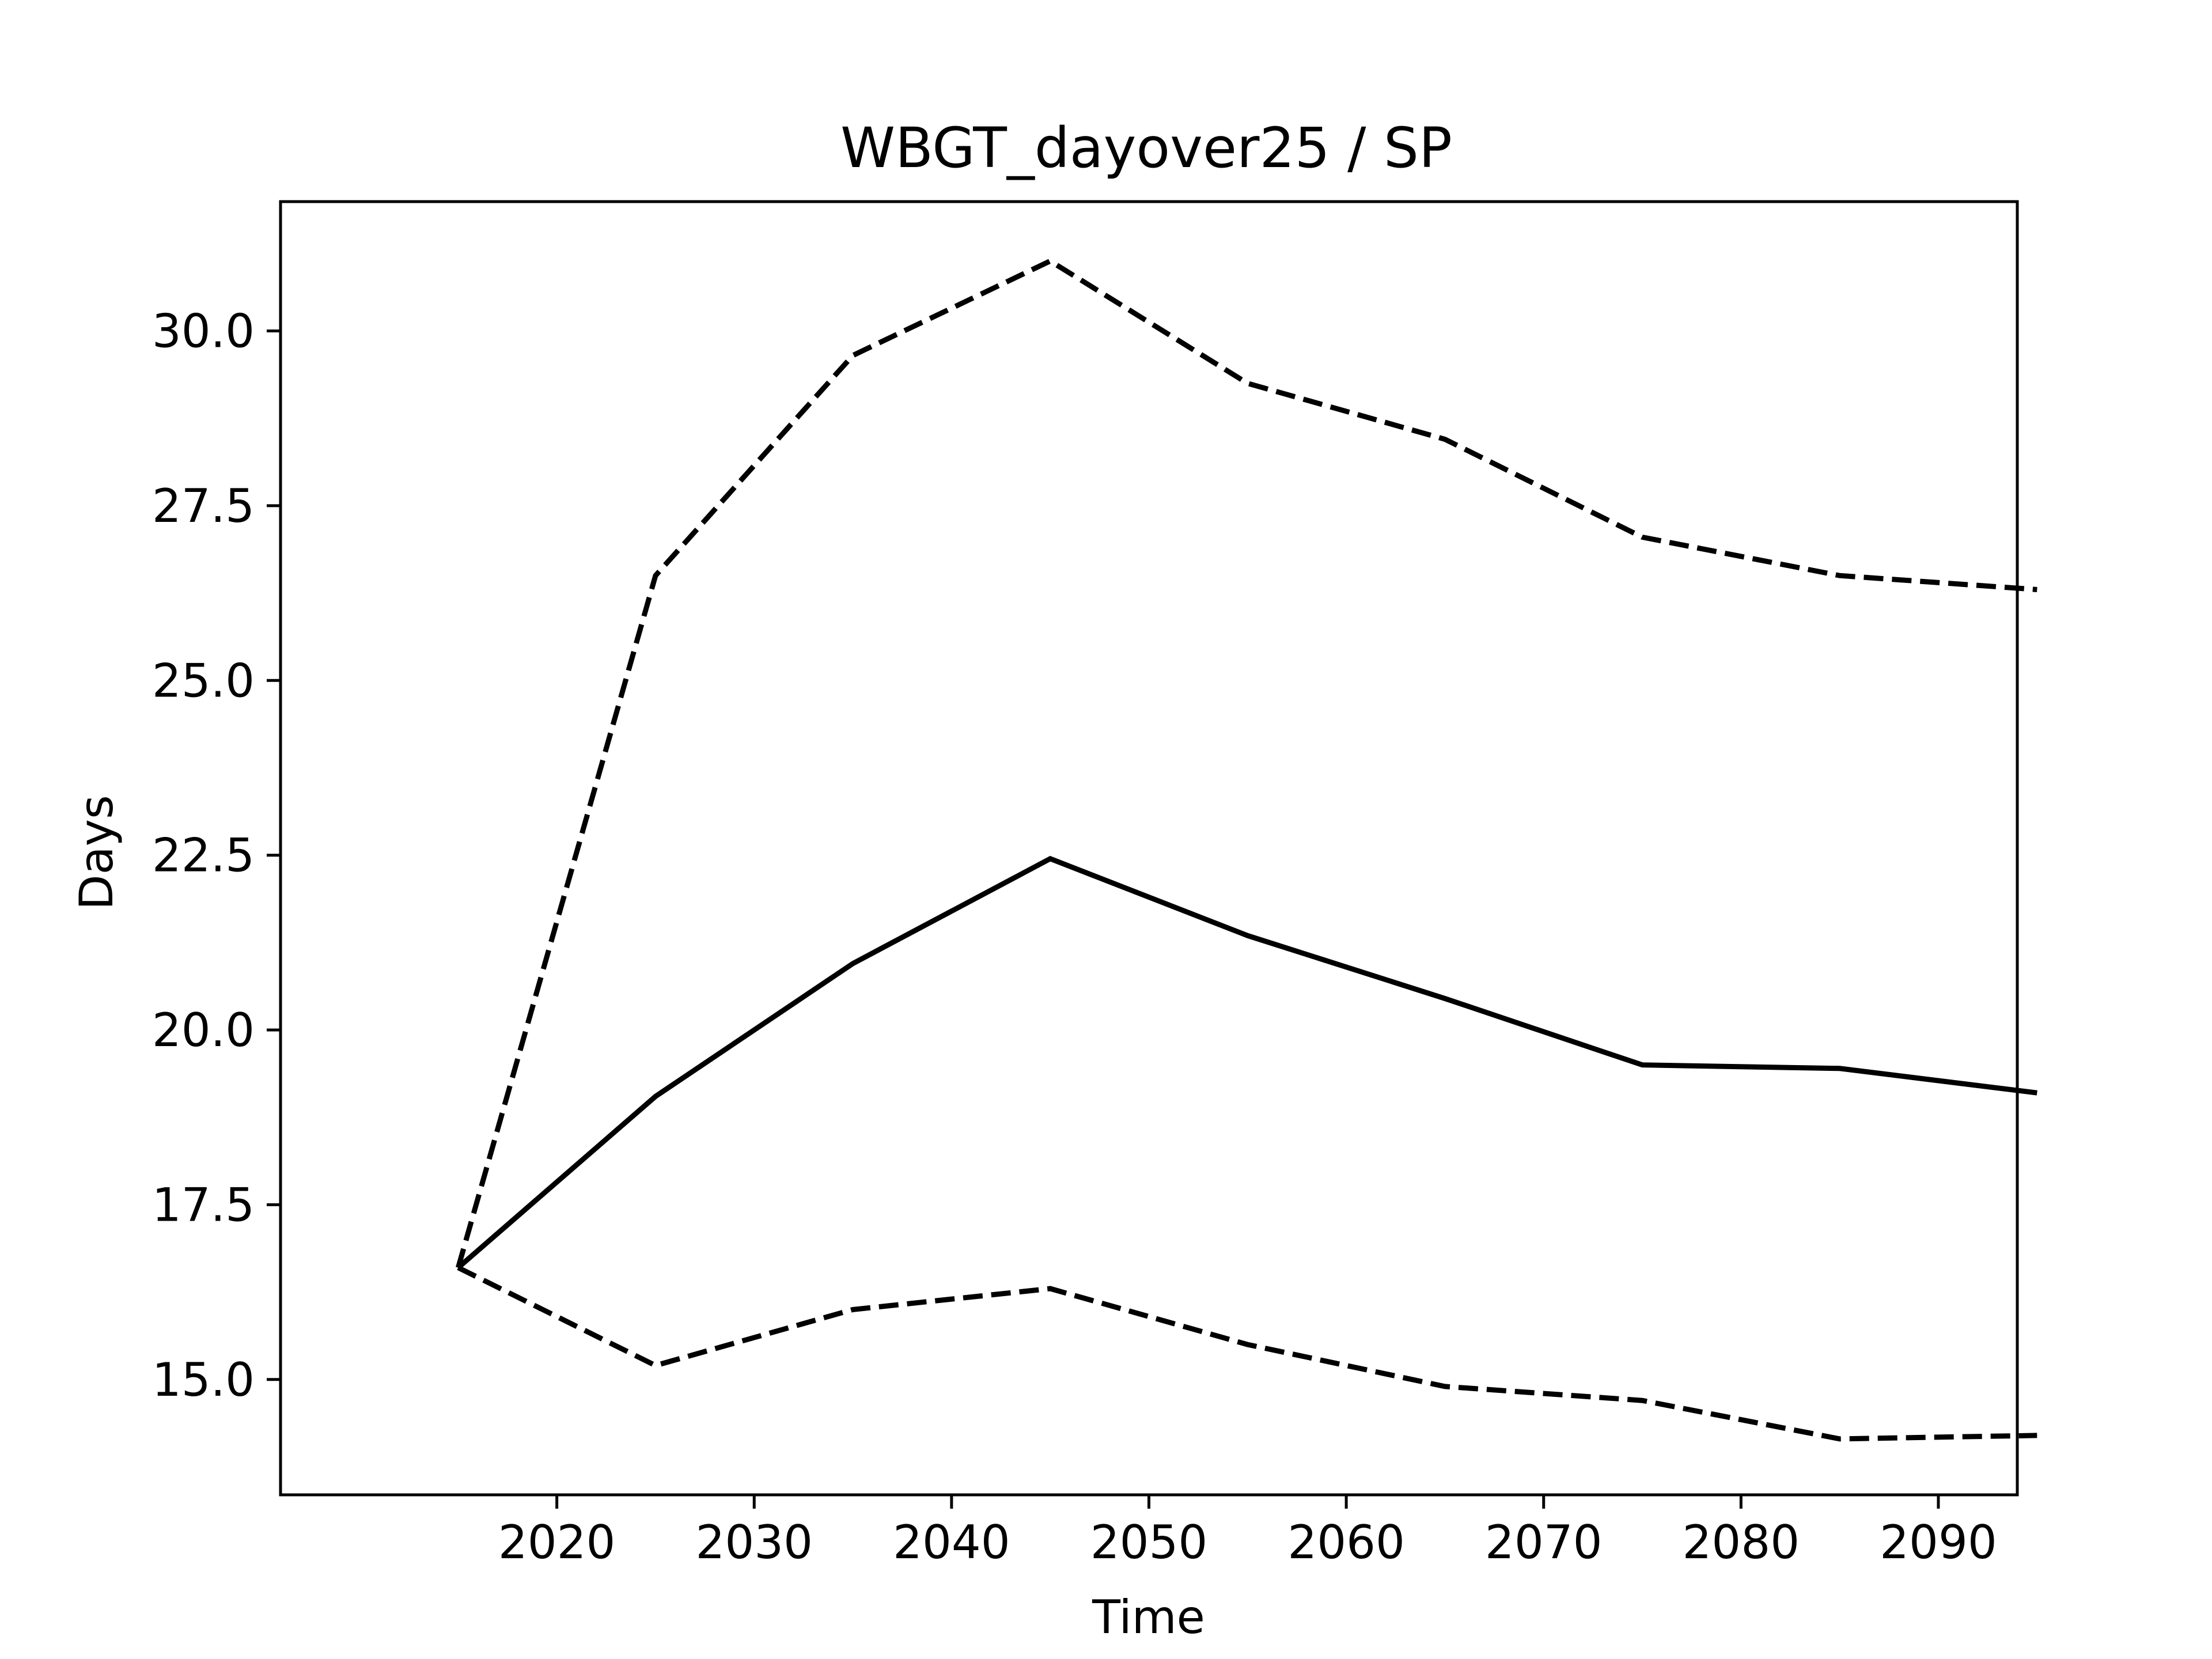 The width and height of the screenshot is (2212, 1659). Describe the element at coordinates (1346, 1542) in the screenshot. I see `x-tick-label: 2060` at that location.